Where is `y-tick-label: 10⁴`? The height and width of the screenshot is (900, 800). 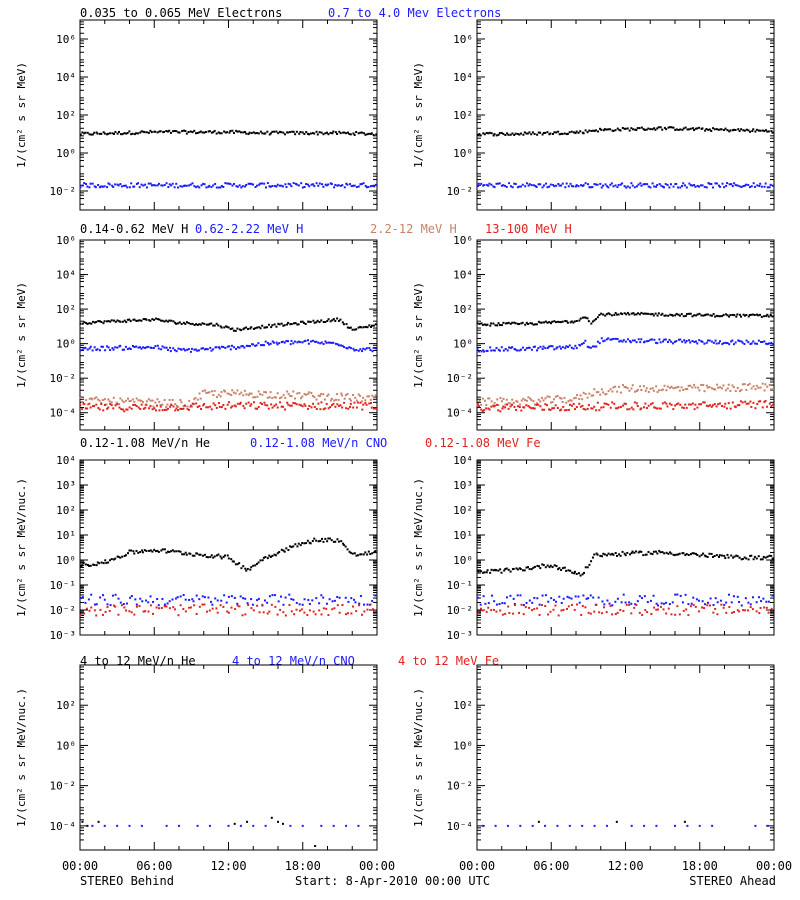
y-tick-label: 10⁴ is located at coordinates (463, 460).